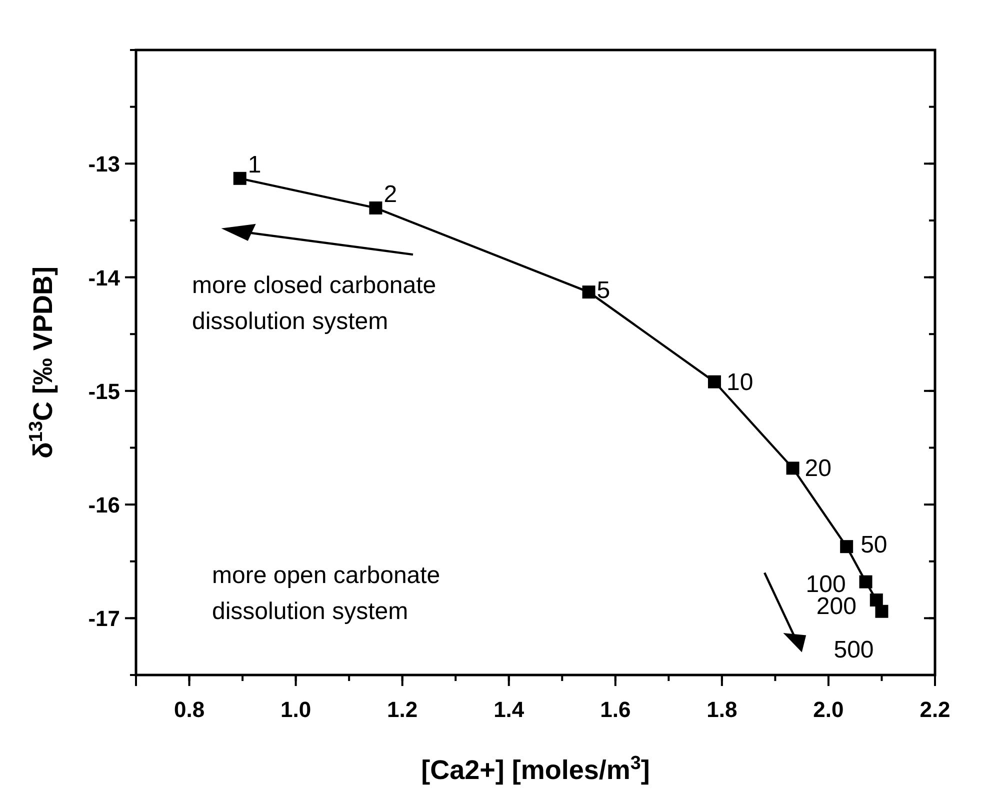  I want to click on x-tick-label: 2.2, so click(935, 709).